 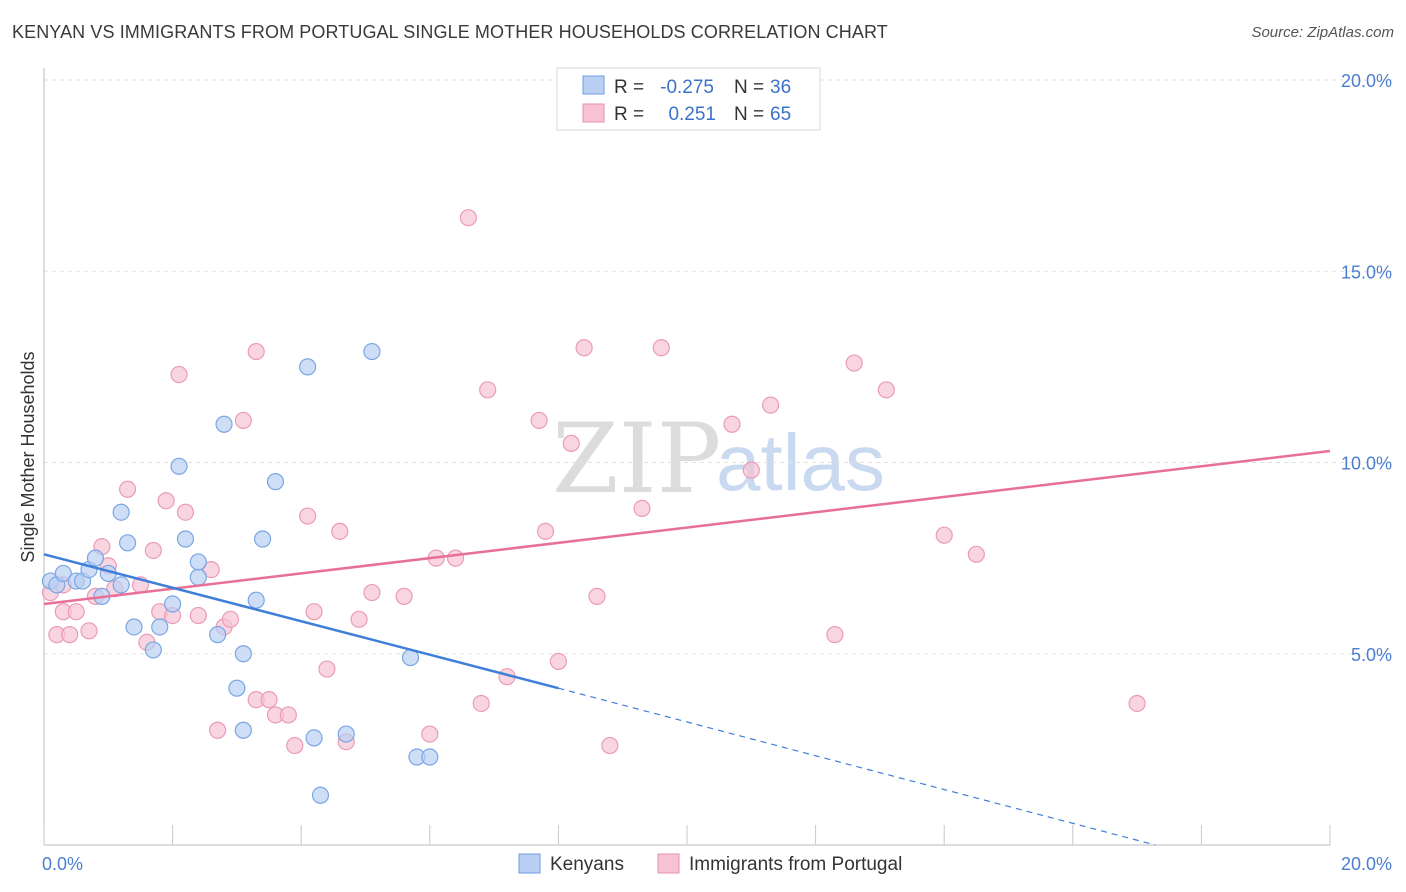 What do you see at coordinates (1366, 272) in the screenshot?
I see `y-tick-label: 15.0%` at bounding box center [1366, 272].